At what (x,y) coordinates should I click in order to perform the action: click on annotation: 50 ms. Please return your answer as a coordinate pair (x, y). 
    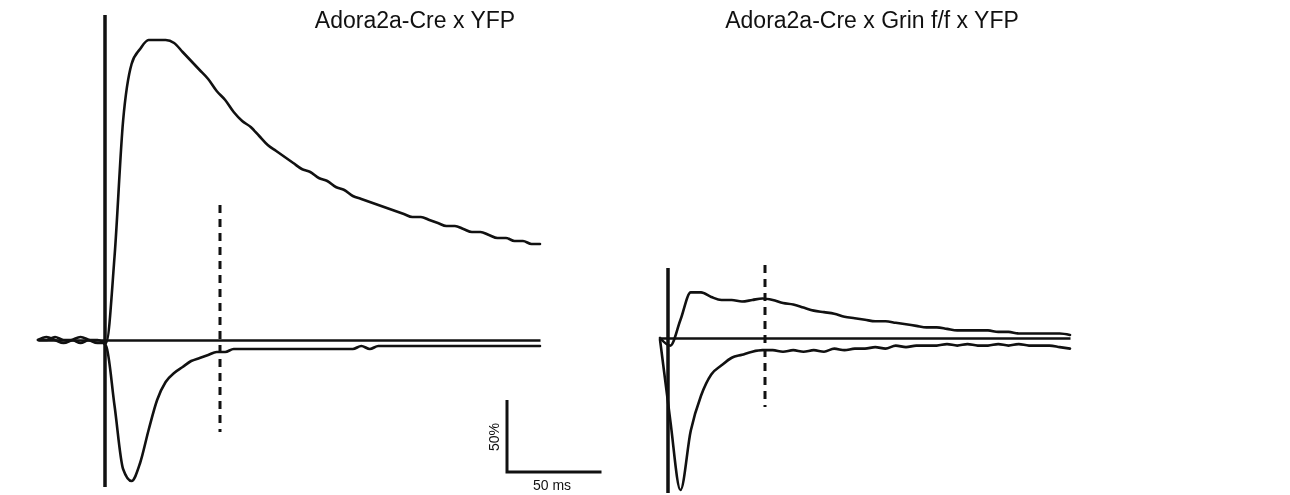
    Looking at the image, I should click on (552, 485).